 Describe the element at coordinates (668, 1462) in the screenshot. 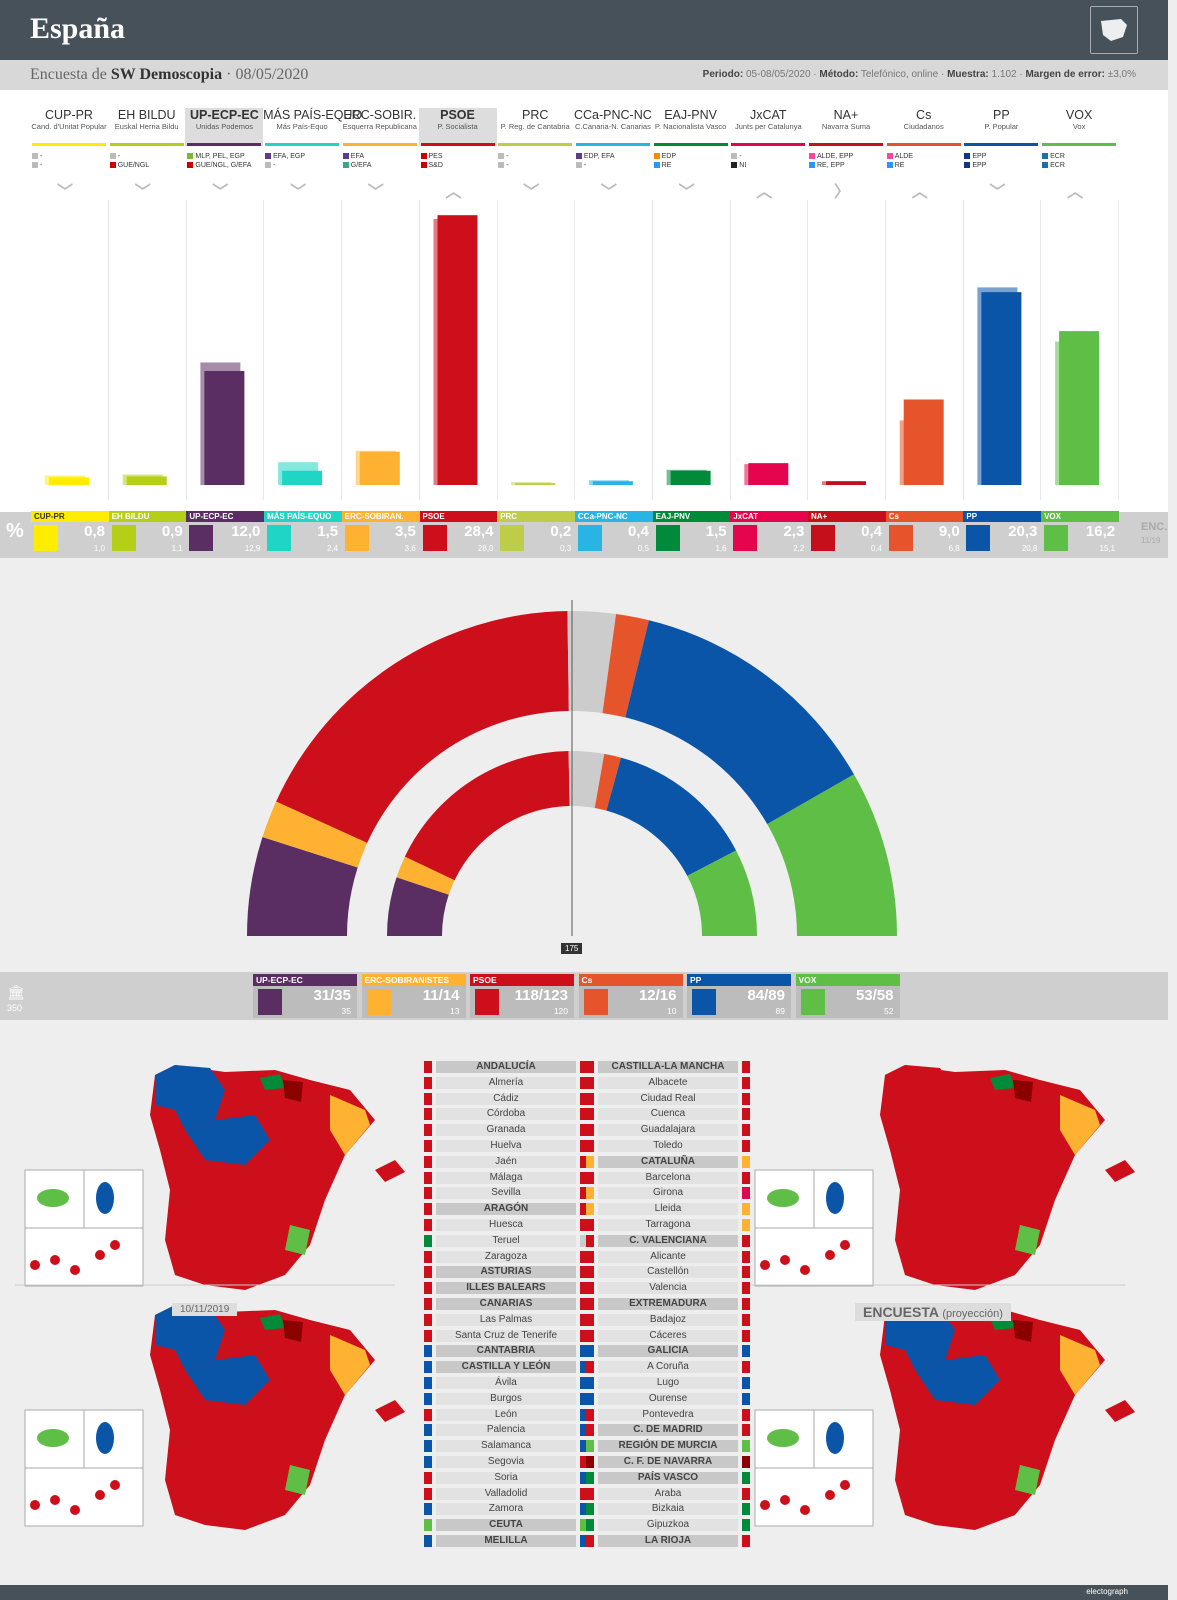

I see `province-row: C. F. DE NAVARRA` at that location.